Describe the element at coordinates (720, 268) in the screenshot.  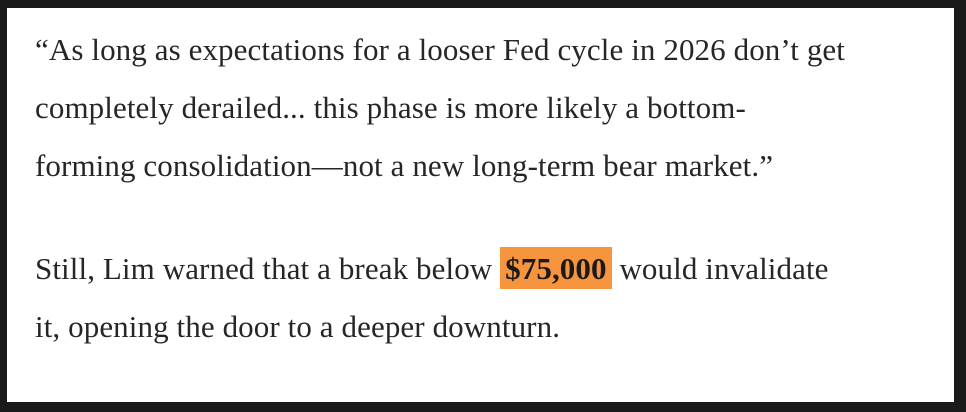
I see `warning-text-after-highlight: would invalidate` at that location.